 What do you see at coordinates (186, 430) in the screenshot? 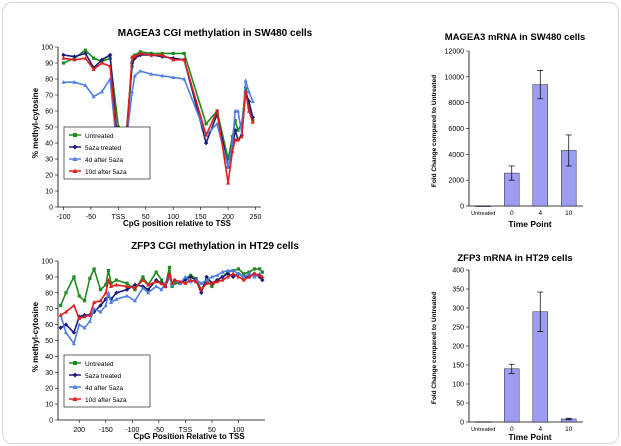
I see `x-tick-label: TSS` at bounding box center [186, 430].